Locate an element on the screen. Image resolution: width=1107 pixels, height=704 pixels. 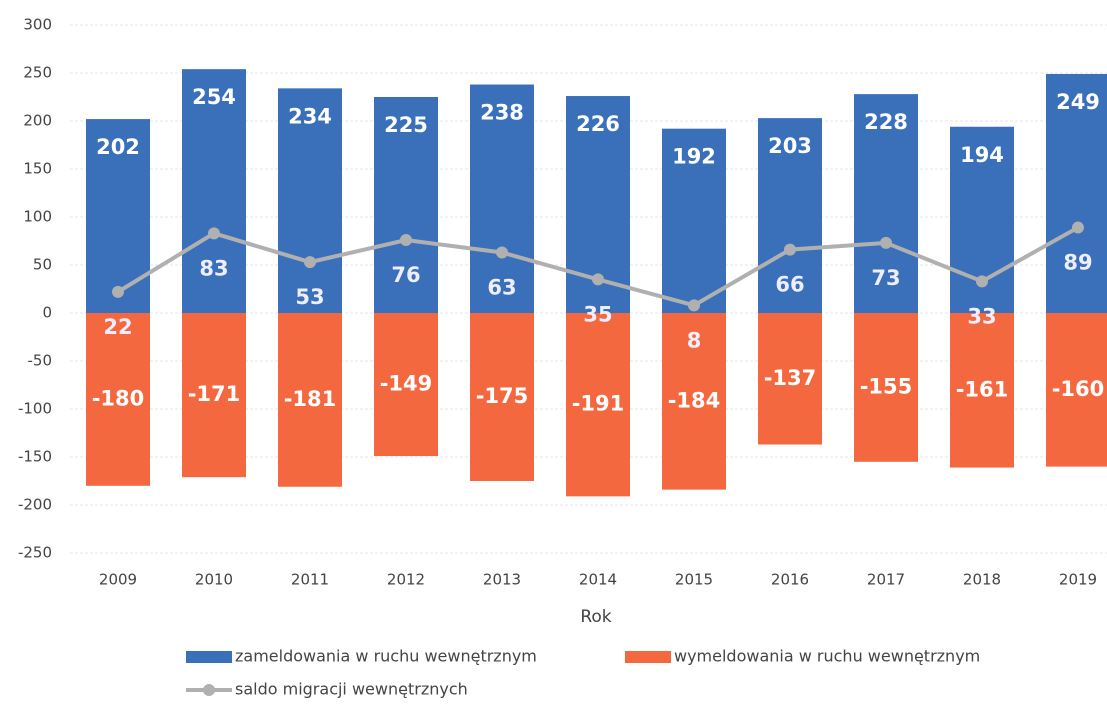
data-label: -160 is located at coordinates (1078, 389).